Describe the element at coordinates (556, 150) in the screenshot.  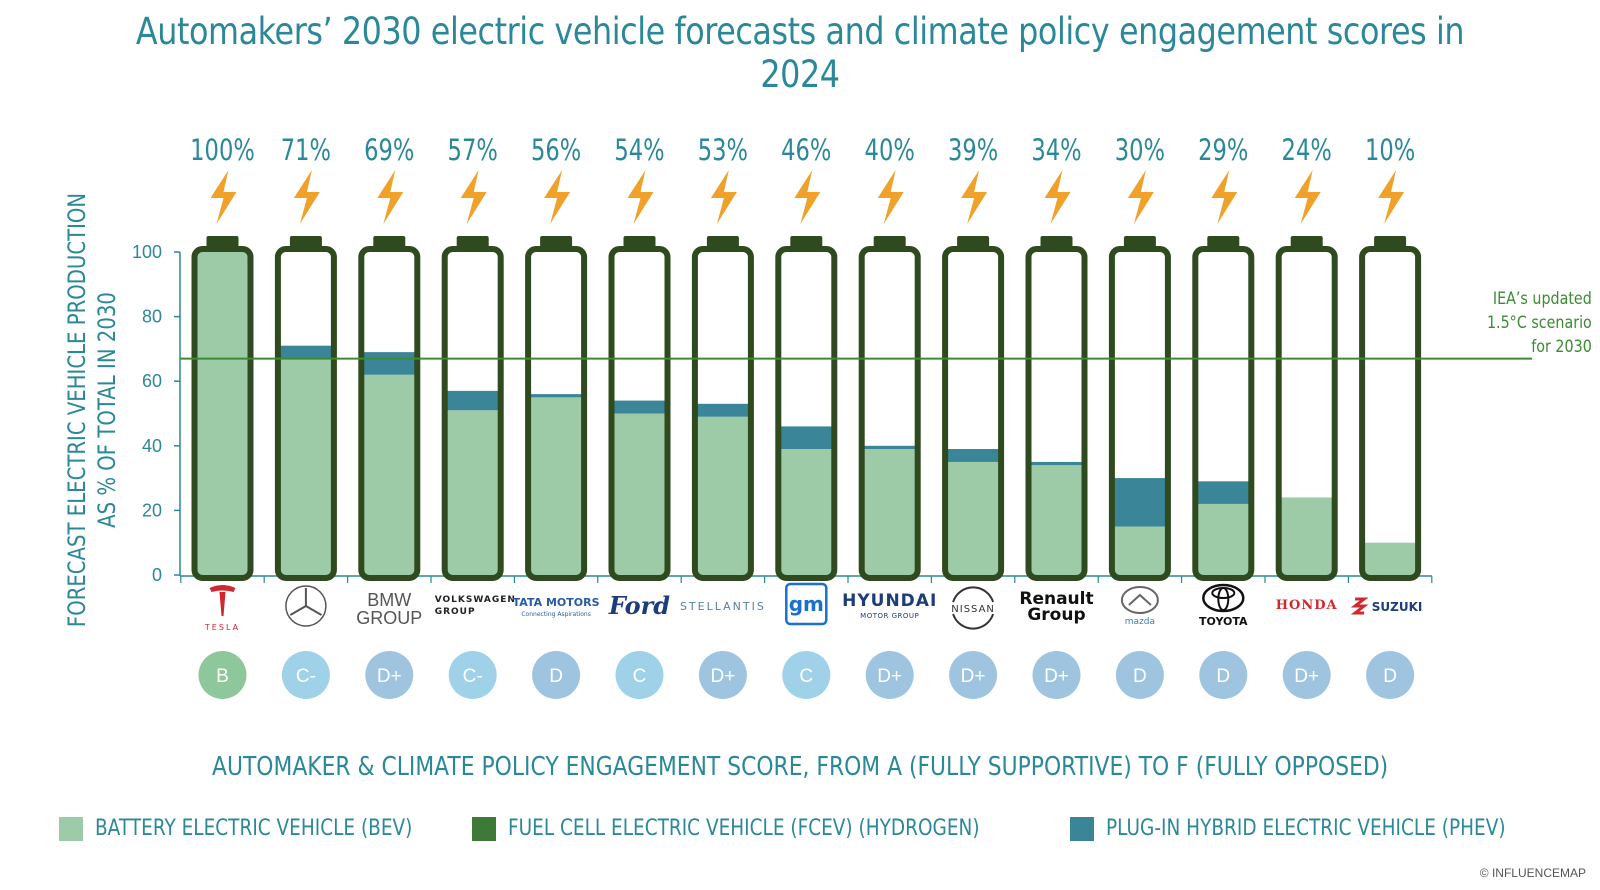
I see `total-label: 56%` at that location.